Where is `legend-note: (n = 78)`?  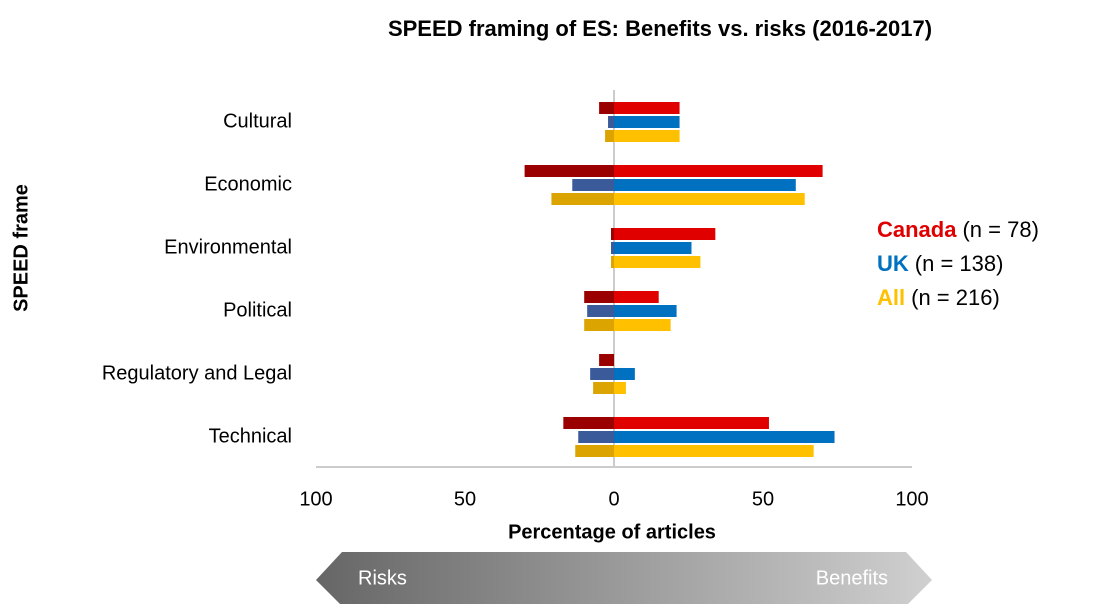 legend-note: (n = 78) is located at coordinates (1000, 229).